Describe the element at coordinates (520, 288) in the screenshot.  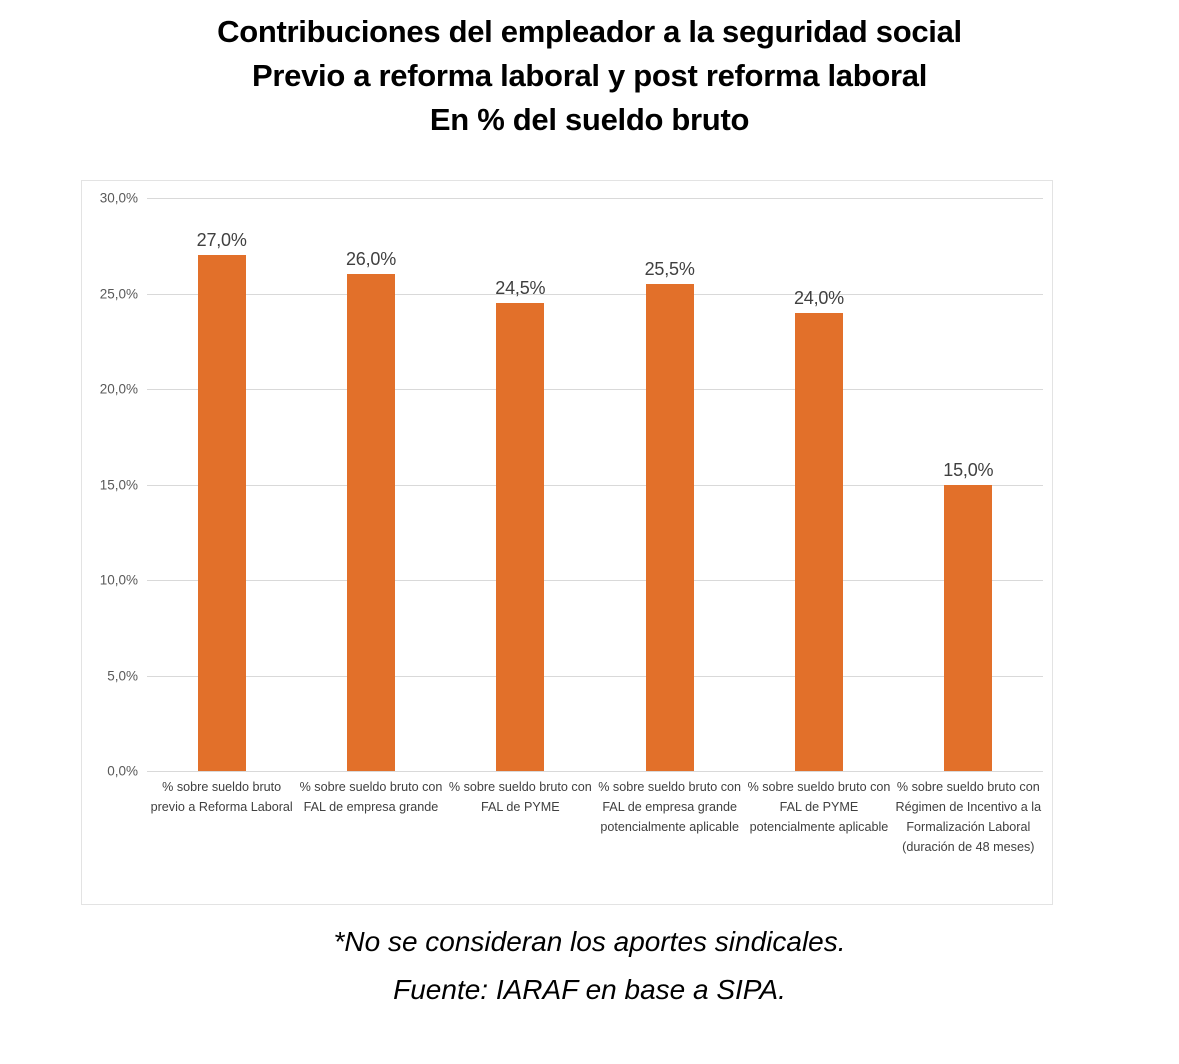
I see `bar-value-label: 24,5%` at that location.